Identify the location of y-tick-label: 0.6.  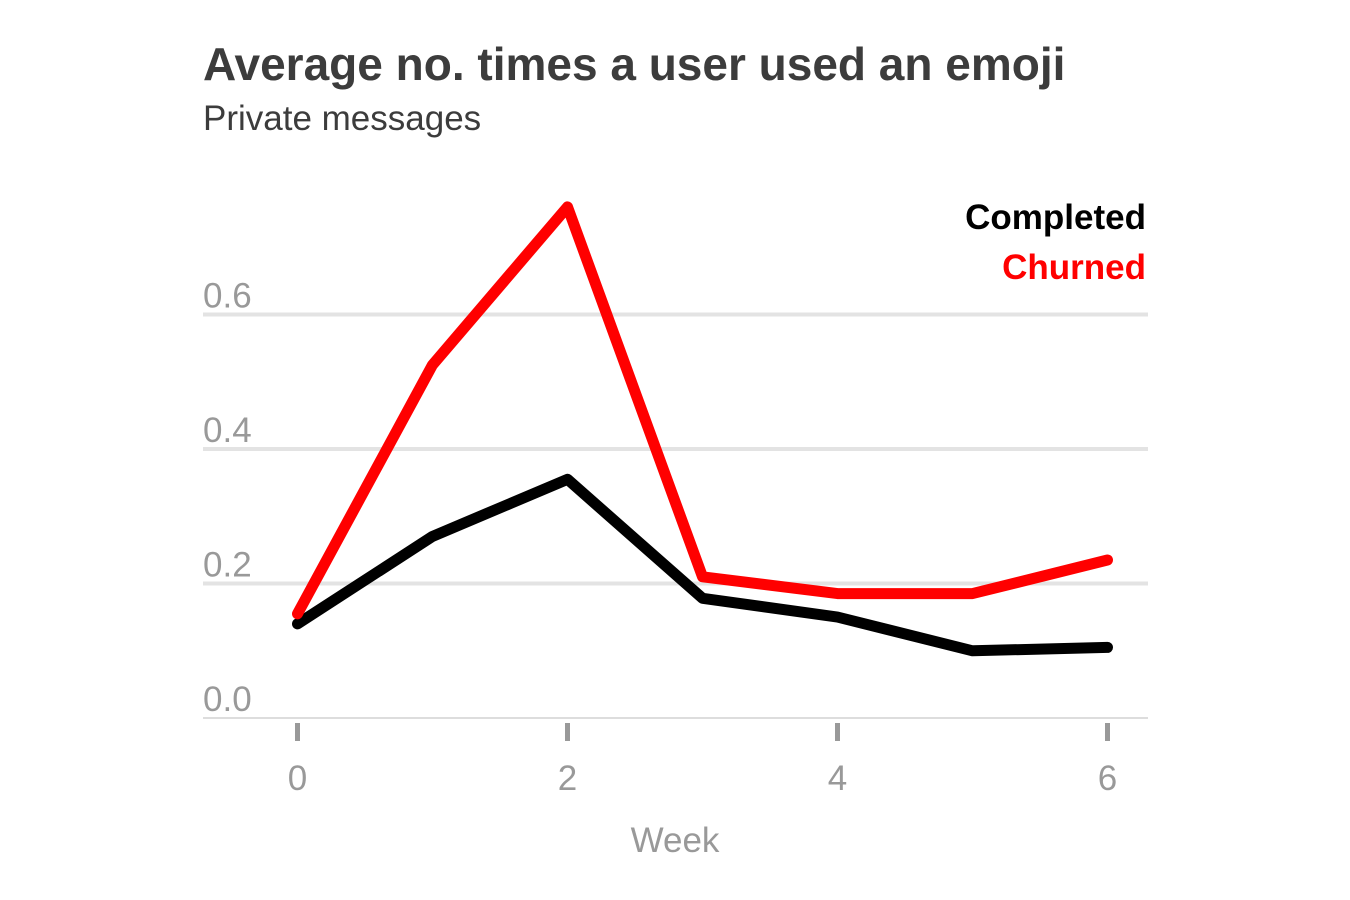
(227, 296).